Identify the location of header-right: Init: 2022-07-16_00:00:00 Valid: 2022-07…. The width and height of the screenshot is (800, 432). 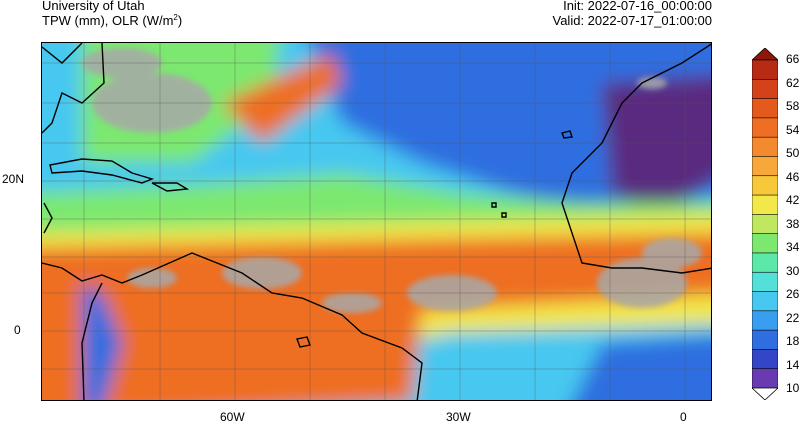
(633, 14).